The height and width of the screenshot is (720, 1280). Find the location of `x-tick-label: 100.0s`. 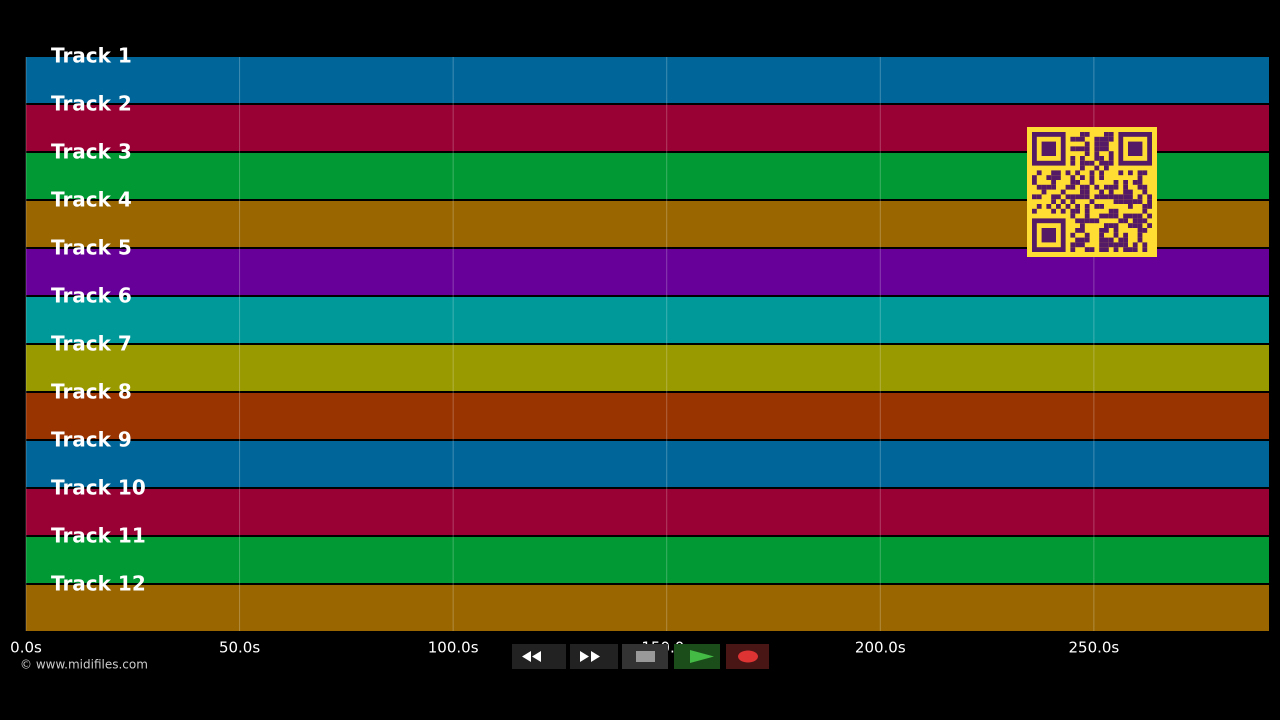

x-tick-label: 100.0s is located at coordinates (453, 648).